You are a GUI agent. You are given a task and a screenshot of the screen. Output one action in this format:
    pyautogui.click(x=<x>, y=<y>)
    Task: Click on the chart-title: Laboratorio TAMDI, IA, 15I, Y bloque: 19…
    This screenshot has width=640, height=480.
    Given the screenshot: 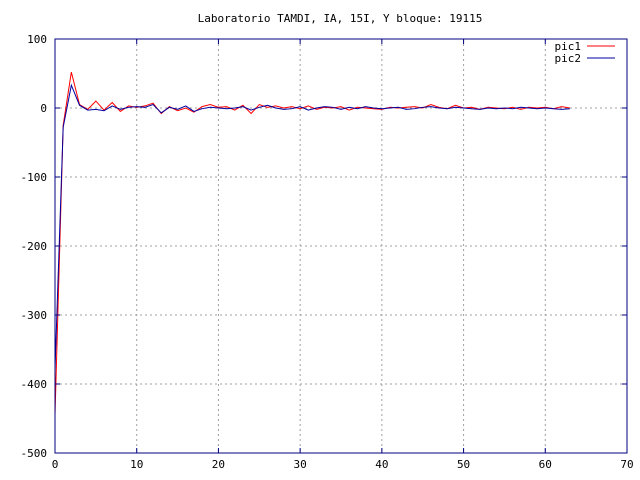 What is the action you would take?
    pyautogui.click(x=340, y=18)
    